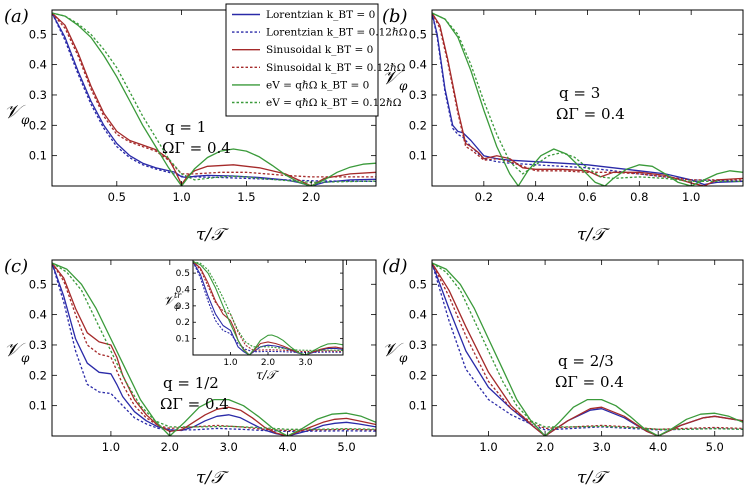  What do you see at coordinates (16, 266) in the screenshot?
I see `panel-label-c: (c)` at bounding box center [16, 266].